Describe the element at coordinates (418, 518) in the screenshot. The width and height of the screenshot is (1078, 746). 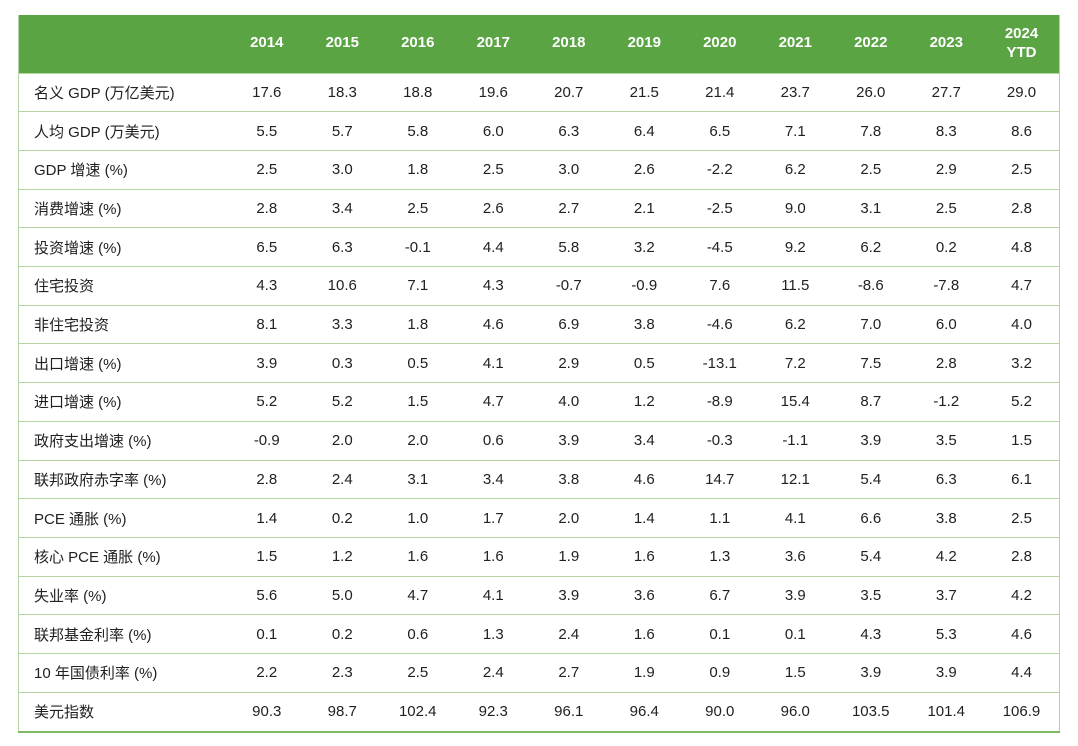
I see `cell-value: 1.0` at that location.